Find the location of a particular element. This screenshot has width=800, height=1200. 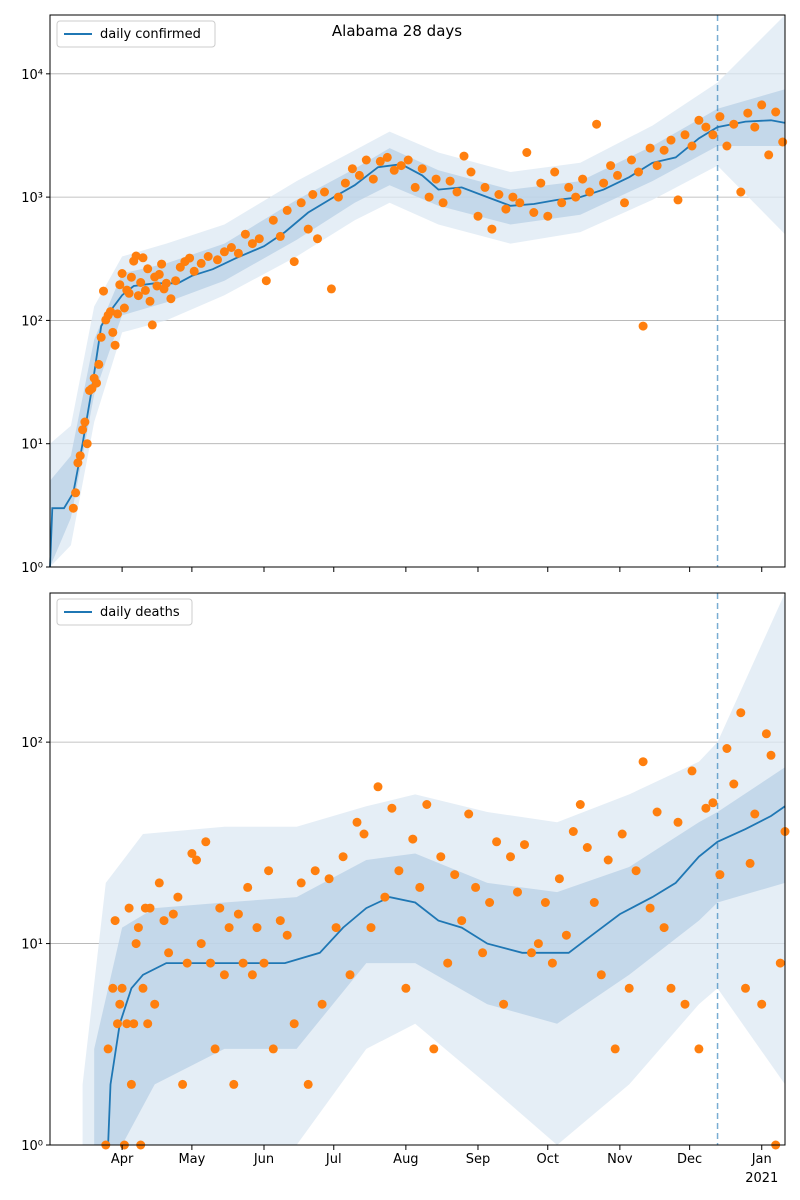

y-tick-label-3: 10³ is located at coordinates (32, 198).